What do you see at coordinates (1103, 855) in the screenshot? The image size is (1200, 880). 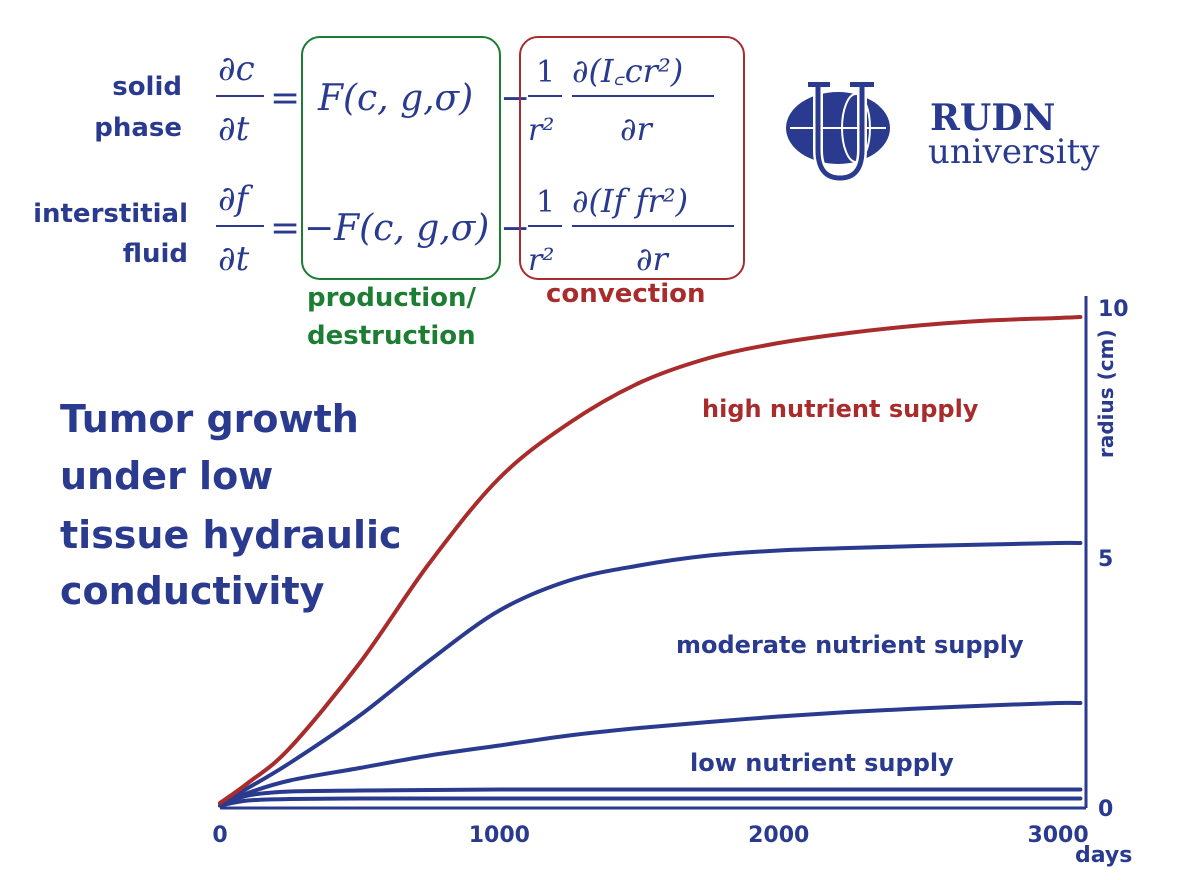 I see `x-axis-label: days` at bounding box center [1103, 855].